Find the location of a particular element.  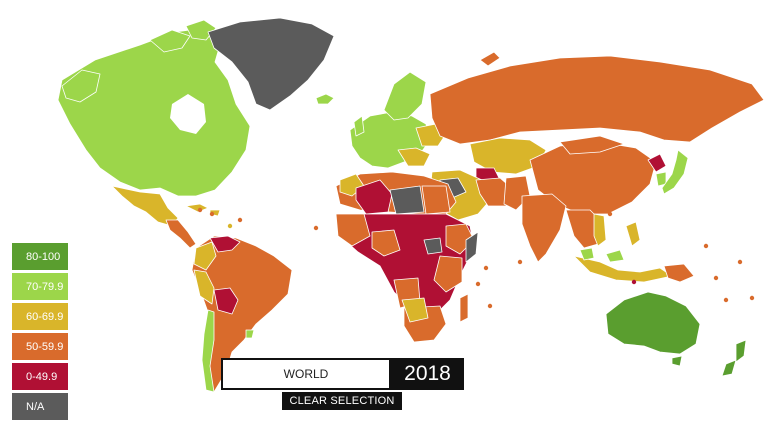

region-new-zealand is located at coordinates (734, 358).